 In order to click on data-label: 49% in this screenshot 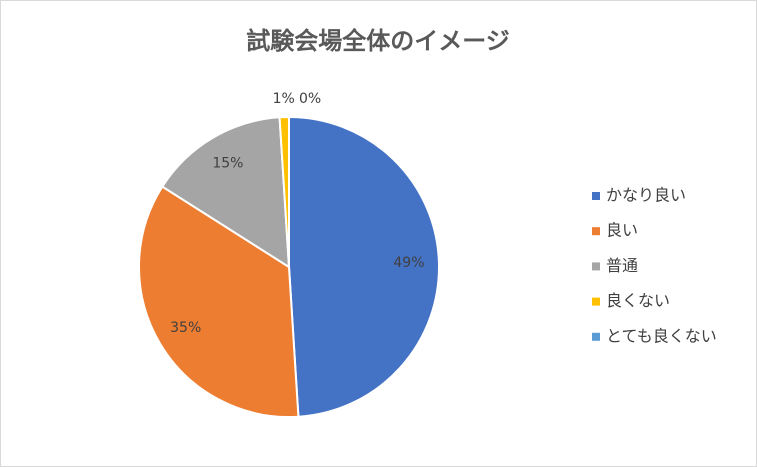, I will do `click(408, 263)`.